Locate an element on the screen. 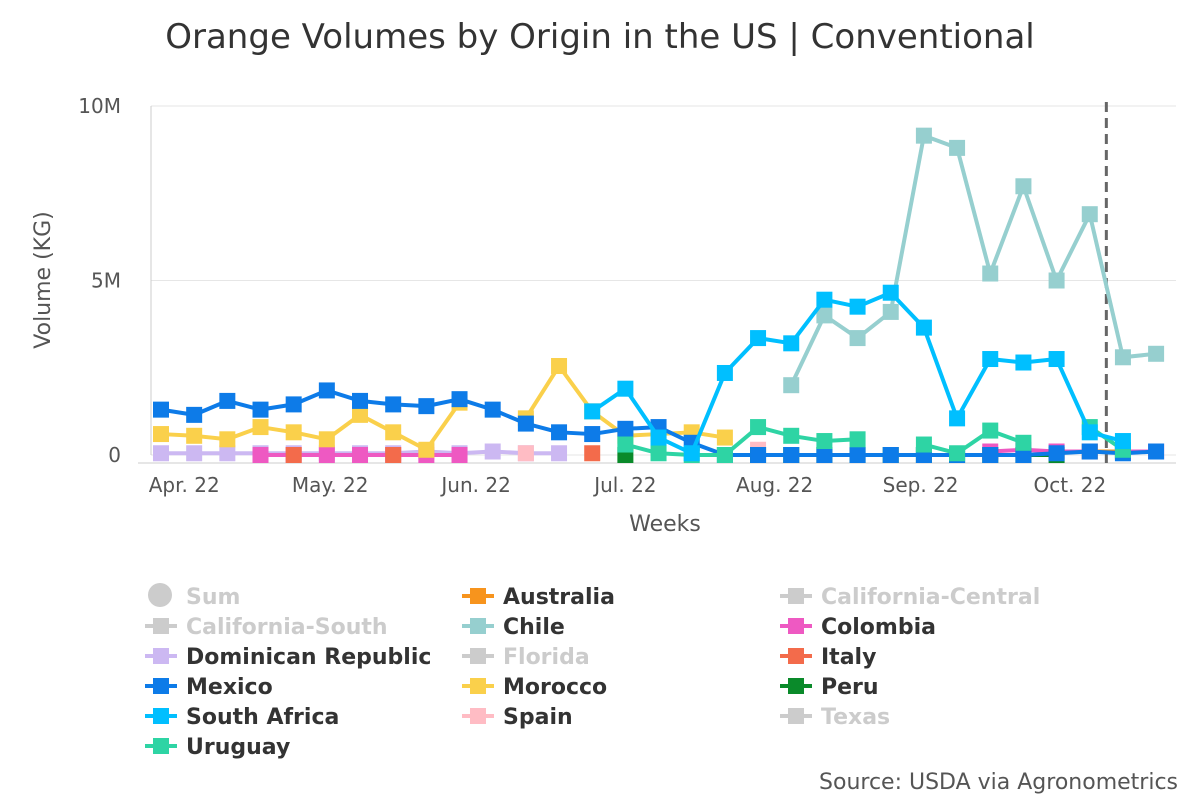  series-south-africa is located at coordinates (857, 373).